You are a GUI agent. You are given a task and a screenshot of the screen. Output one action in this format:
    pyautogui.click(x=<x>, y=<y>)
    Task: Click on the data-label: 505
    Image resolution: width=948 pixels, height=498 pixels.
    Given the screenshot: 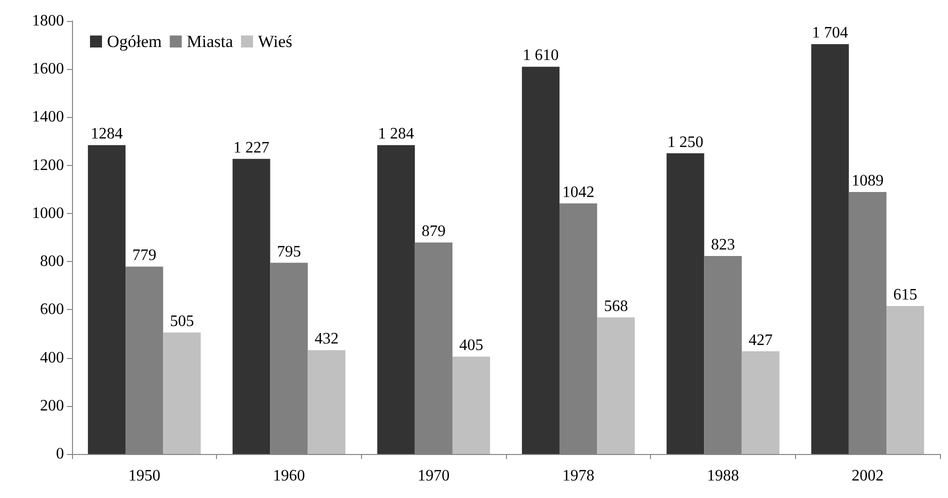 What is the action you would take?
    pyautogui.click(x=182, y=321)
    